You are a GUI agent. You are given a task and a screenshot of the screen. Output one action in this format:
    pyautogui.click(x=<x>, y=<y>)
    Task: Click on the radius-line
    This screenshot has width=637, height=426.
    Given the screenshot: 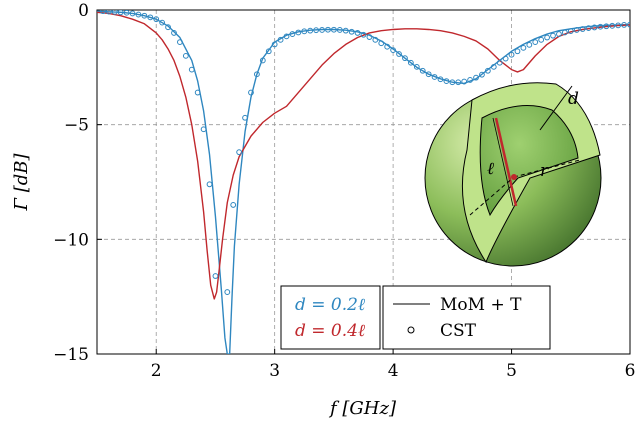 What is the action you would take?
    pyautogui.click(x=547, y=168)
    